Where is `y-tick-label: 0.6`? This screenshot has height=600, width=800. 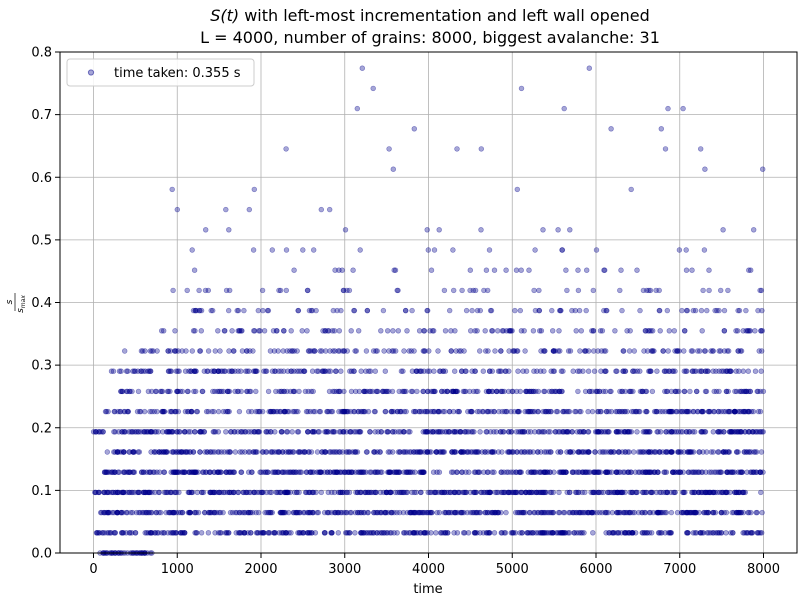
y-tick-label: 0.6 is located at coordinates (41, 178).